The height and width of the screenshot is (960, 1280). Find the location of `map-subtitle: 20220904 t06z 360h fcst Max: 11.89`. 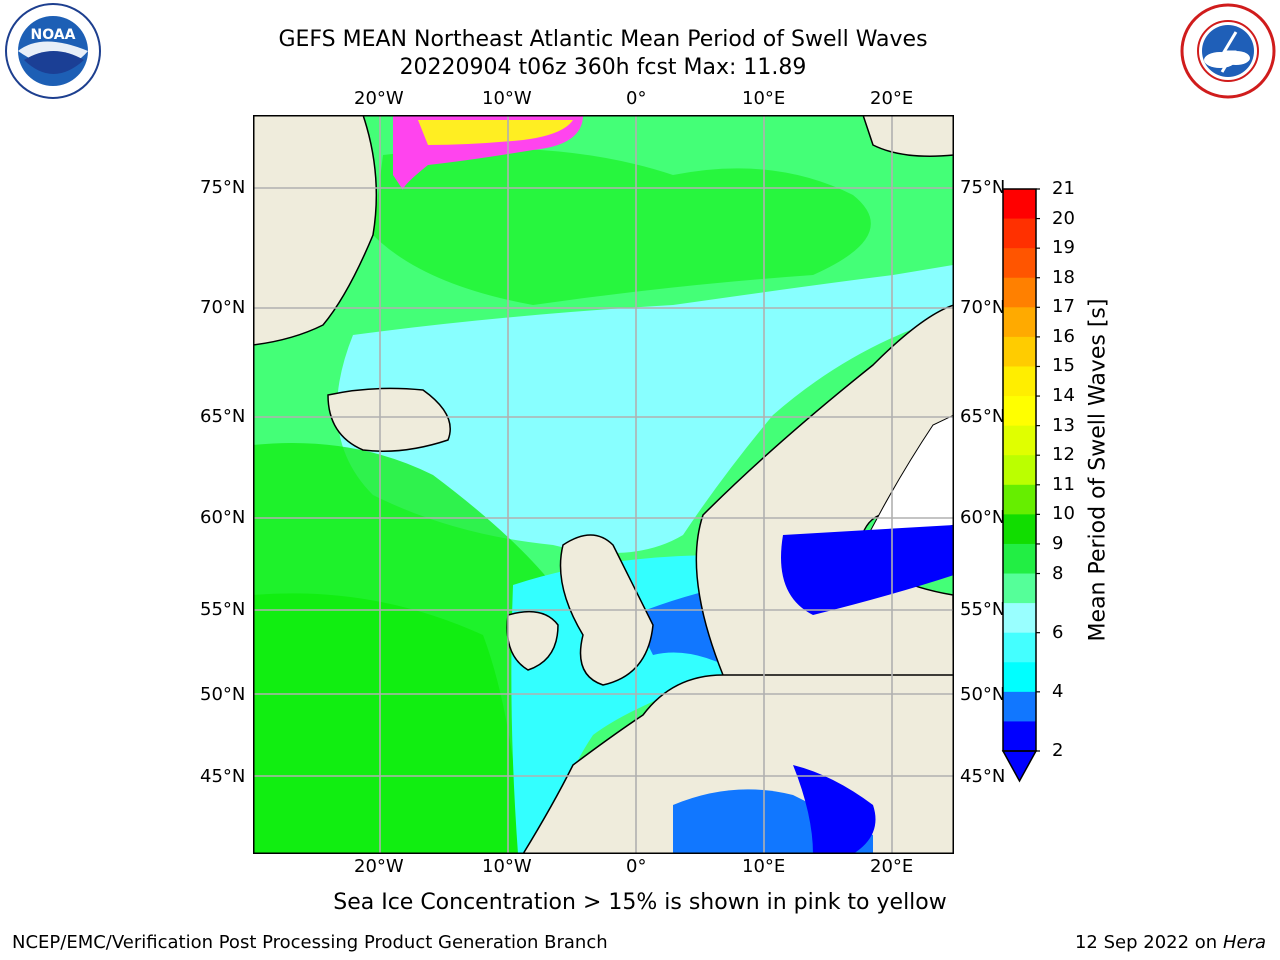

map-subtitle: 20220904 t06z 360h fcst Max: 11.89 is located at coordinates (603, 67).